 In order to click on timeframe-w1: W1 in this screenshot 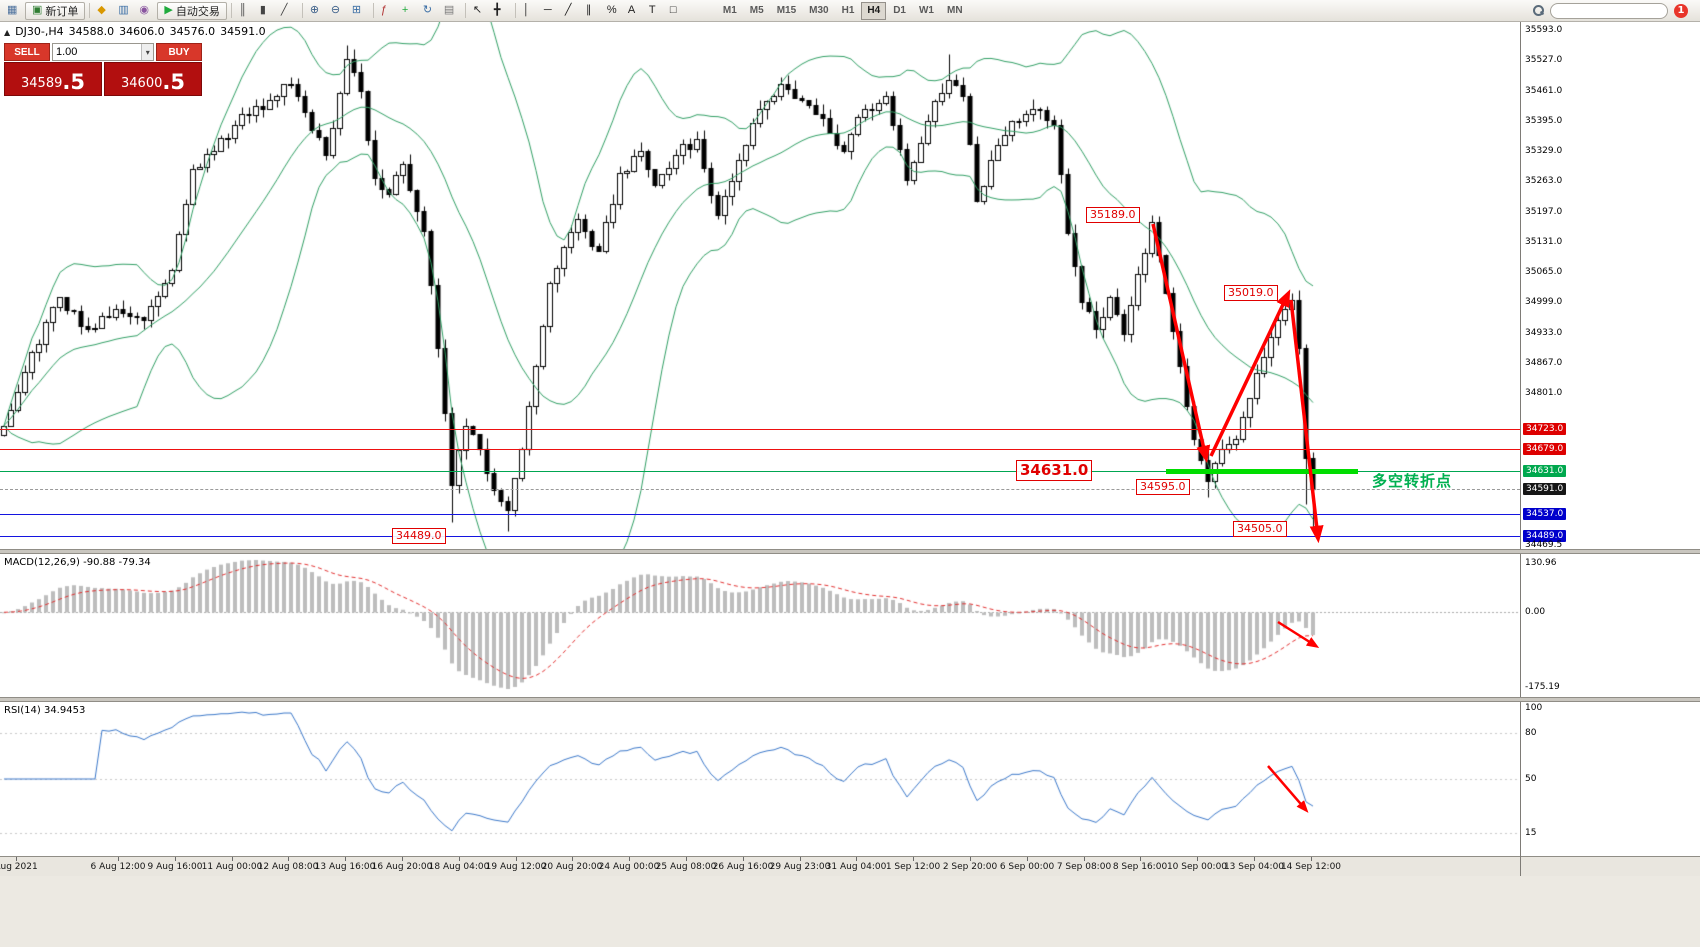, I will do `click(926, 11)`.